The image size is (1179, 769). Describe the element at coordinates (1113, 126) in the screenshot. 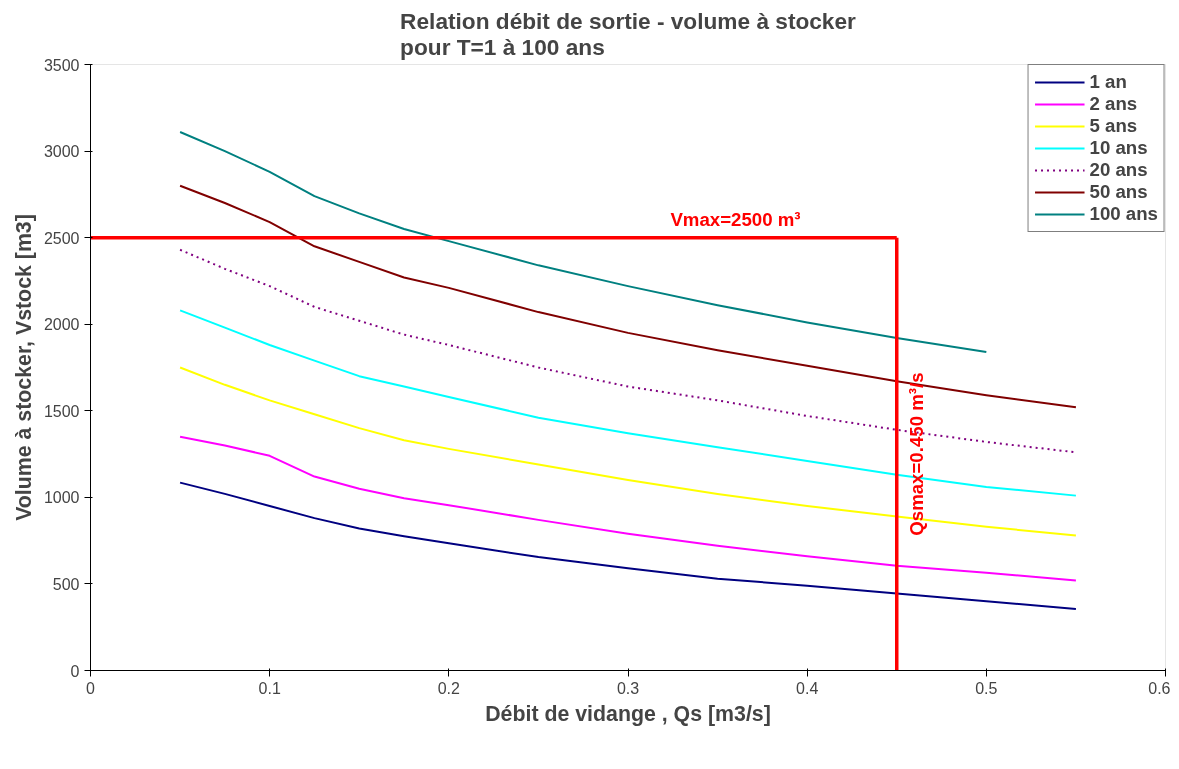

I see `legend-label: 5 ans` at that location.